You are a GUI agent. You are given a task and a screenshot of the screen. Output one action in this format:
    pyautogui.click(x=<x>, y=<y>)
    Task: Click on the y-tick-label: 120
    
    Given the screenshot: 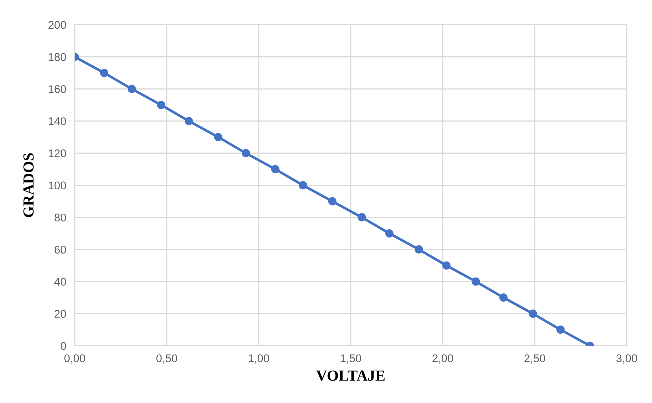 What is the action you would take?
    pyautogui.click(x=57, y=154)
    